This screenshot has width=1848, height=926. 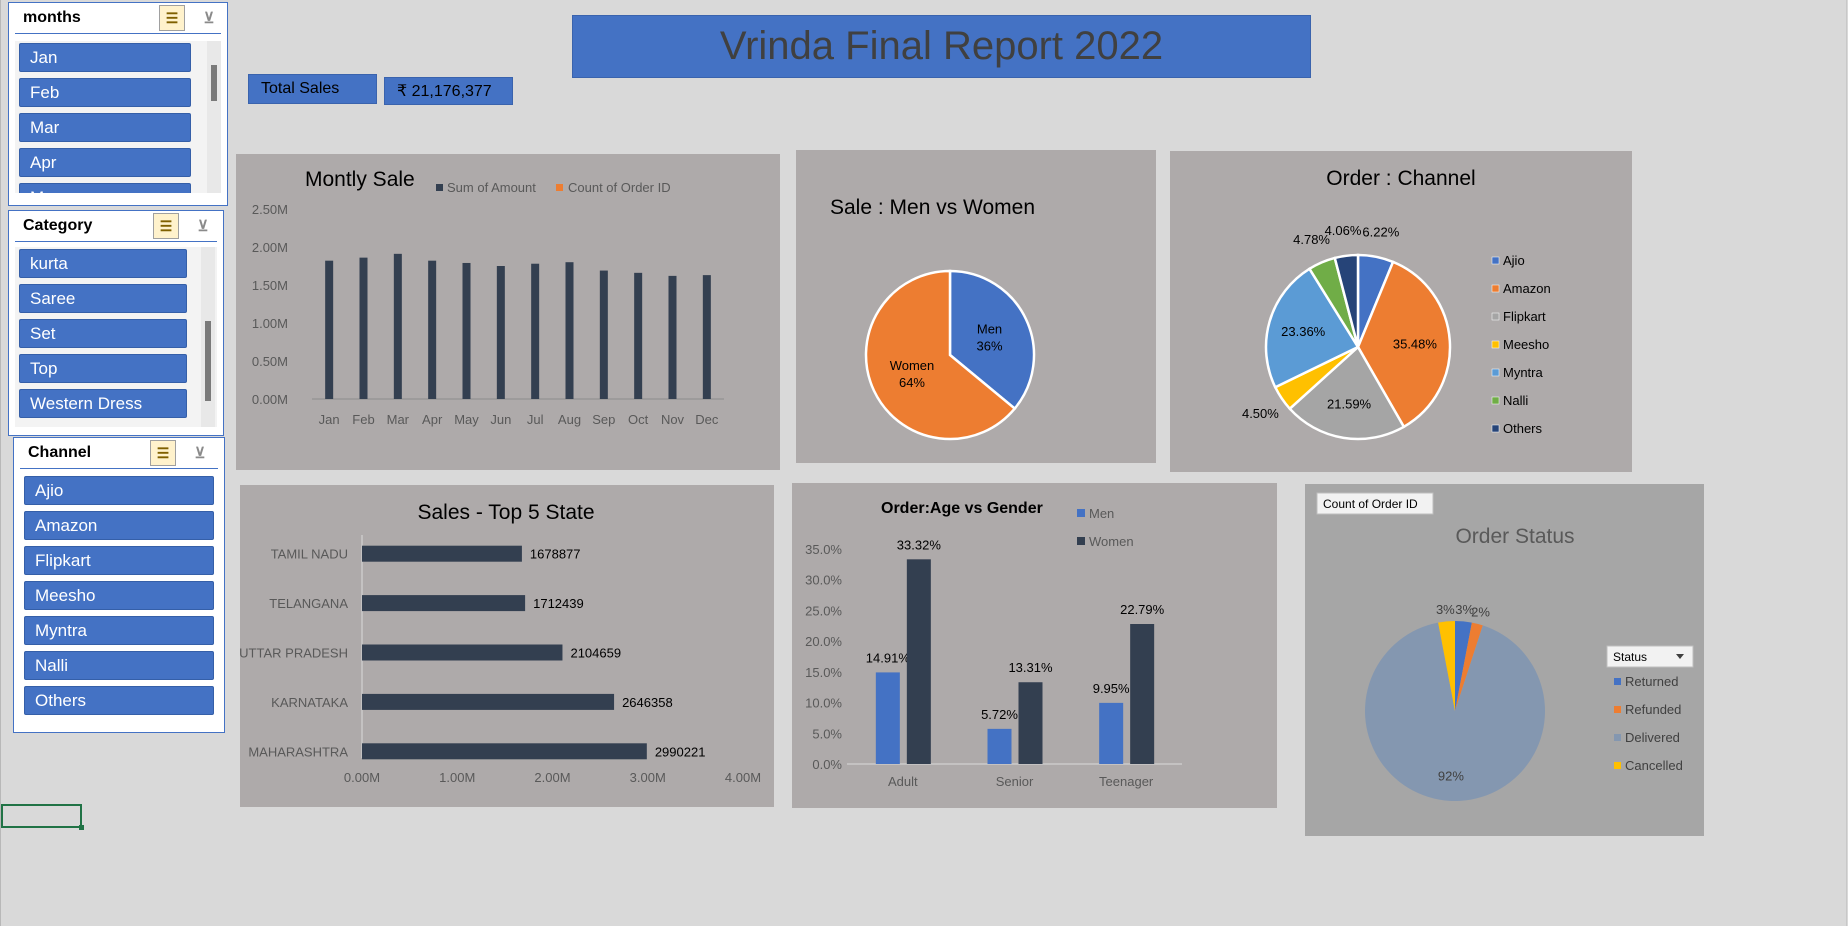 I want to click on x-tick-label: May, so click(x=466, y=419).